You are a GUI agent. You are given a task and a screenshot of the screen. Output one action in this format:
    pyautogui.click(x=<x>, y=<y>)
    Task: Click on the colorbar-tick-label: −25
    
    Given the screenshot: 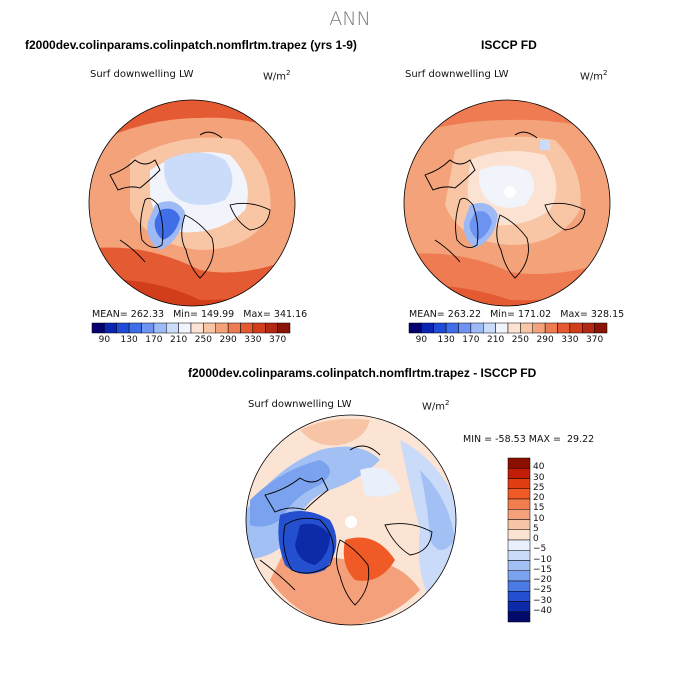 What is the action you would take?
    pyautogui.click(x=542, y=590)
    